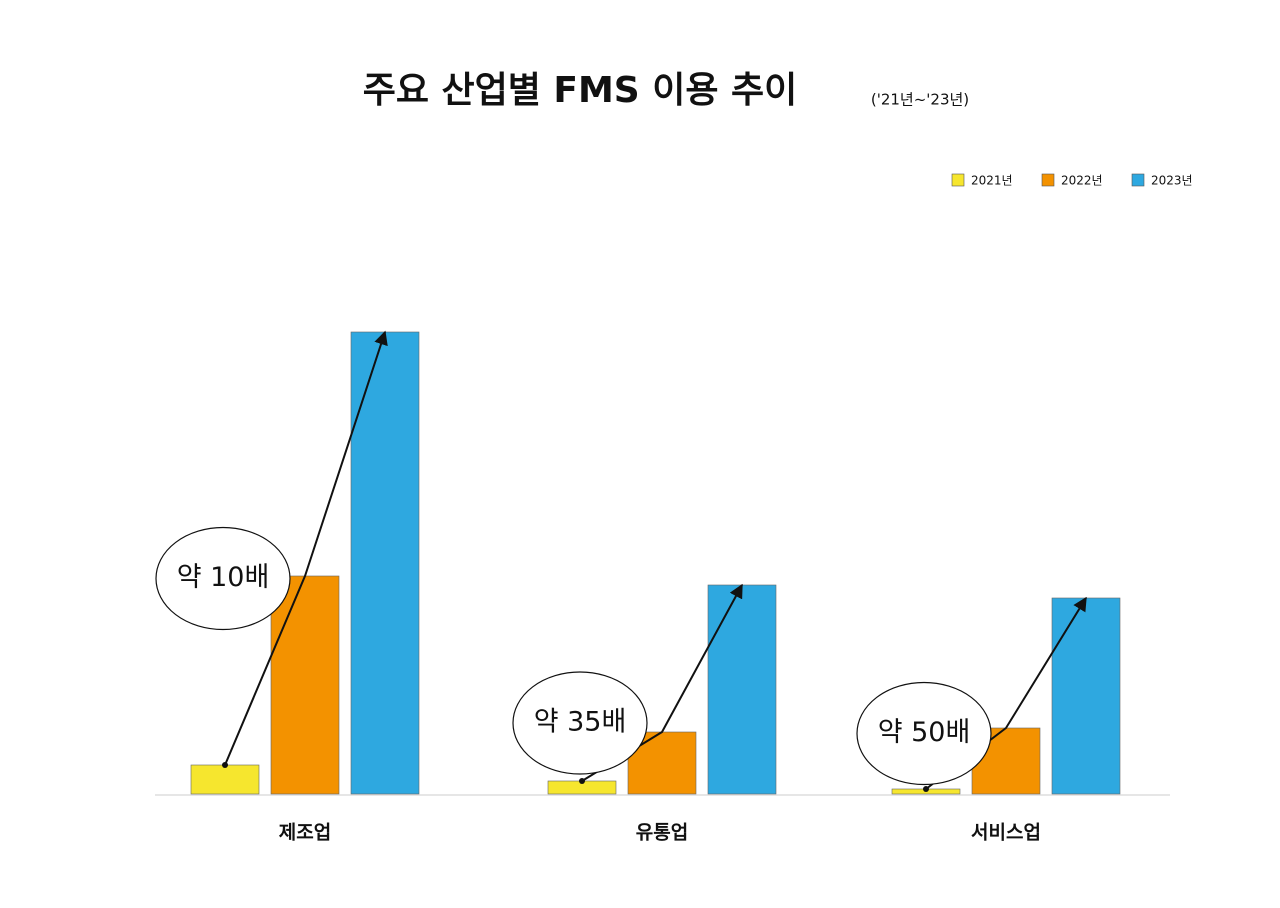 This screenshot has width=1280, height=908. I want to click on trend-arrow, so click(306, 548).